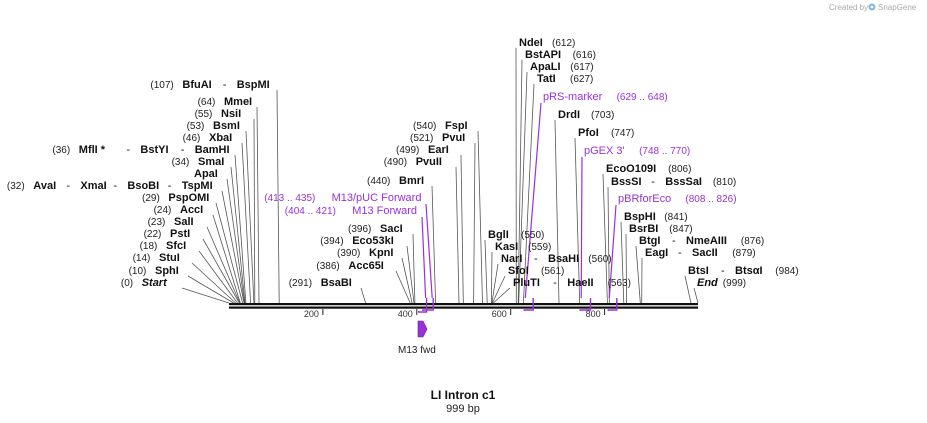 The height and width of the screenshot is (423, 927). I want to click on enzyme-name: ApaI, so click(206, 174).